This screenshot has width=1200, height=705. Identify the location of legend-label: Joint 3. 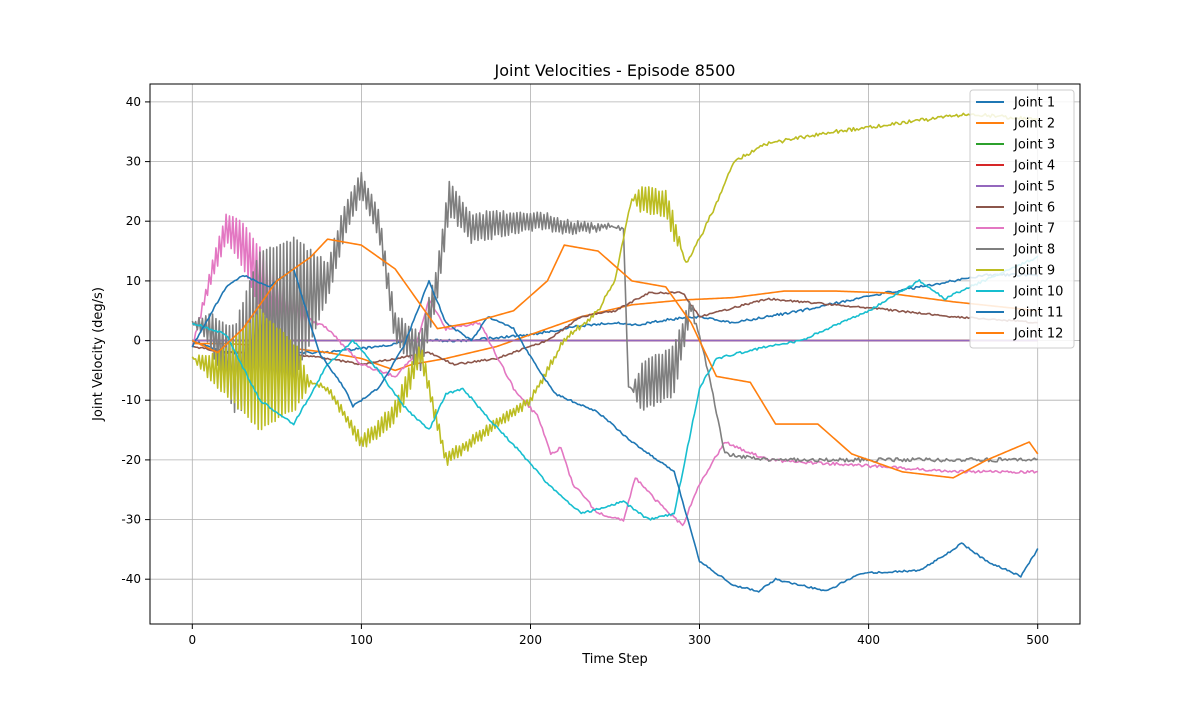
(1034, 145).